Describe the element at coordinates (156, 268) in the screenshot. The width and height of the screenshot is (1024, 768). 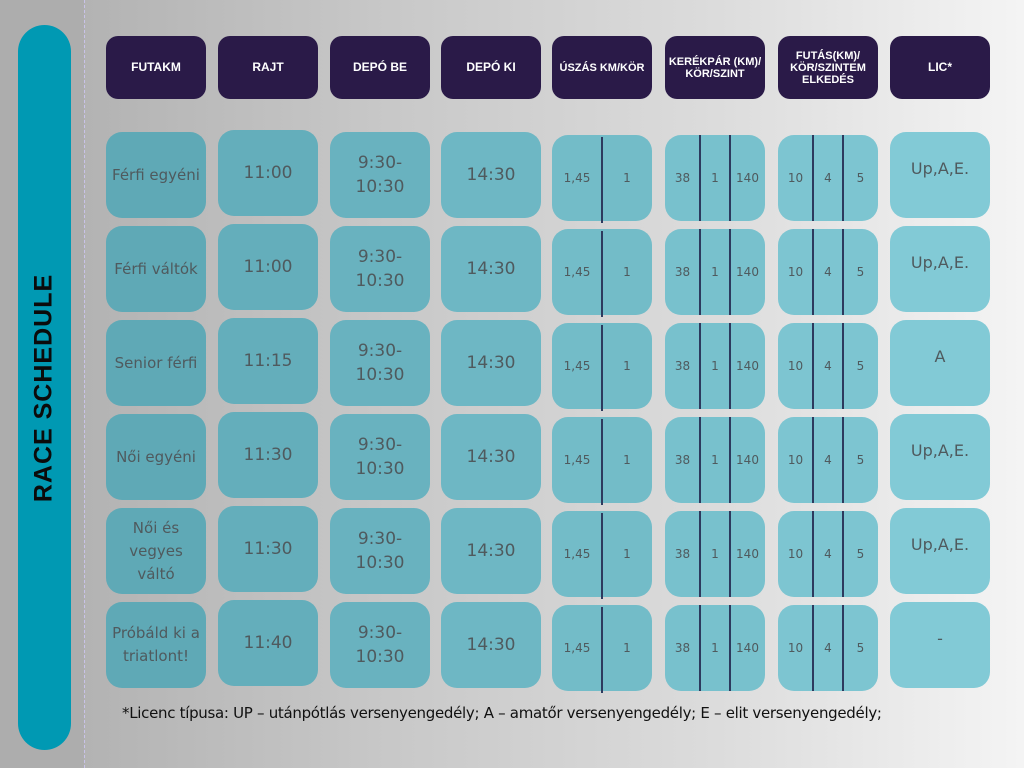
I see `category-text: Férfi váltók` at that location.